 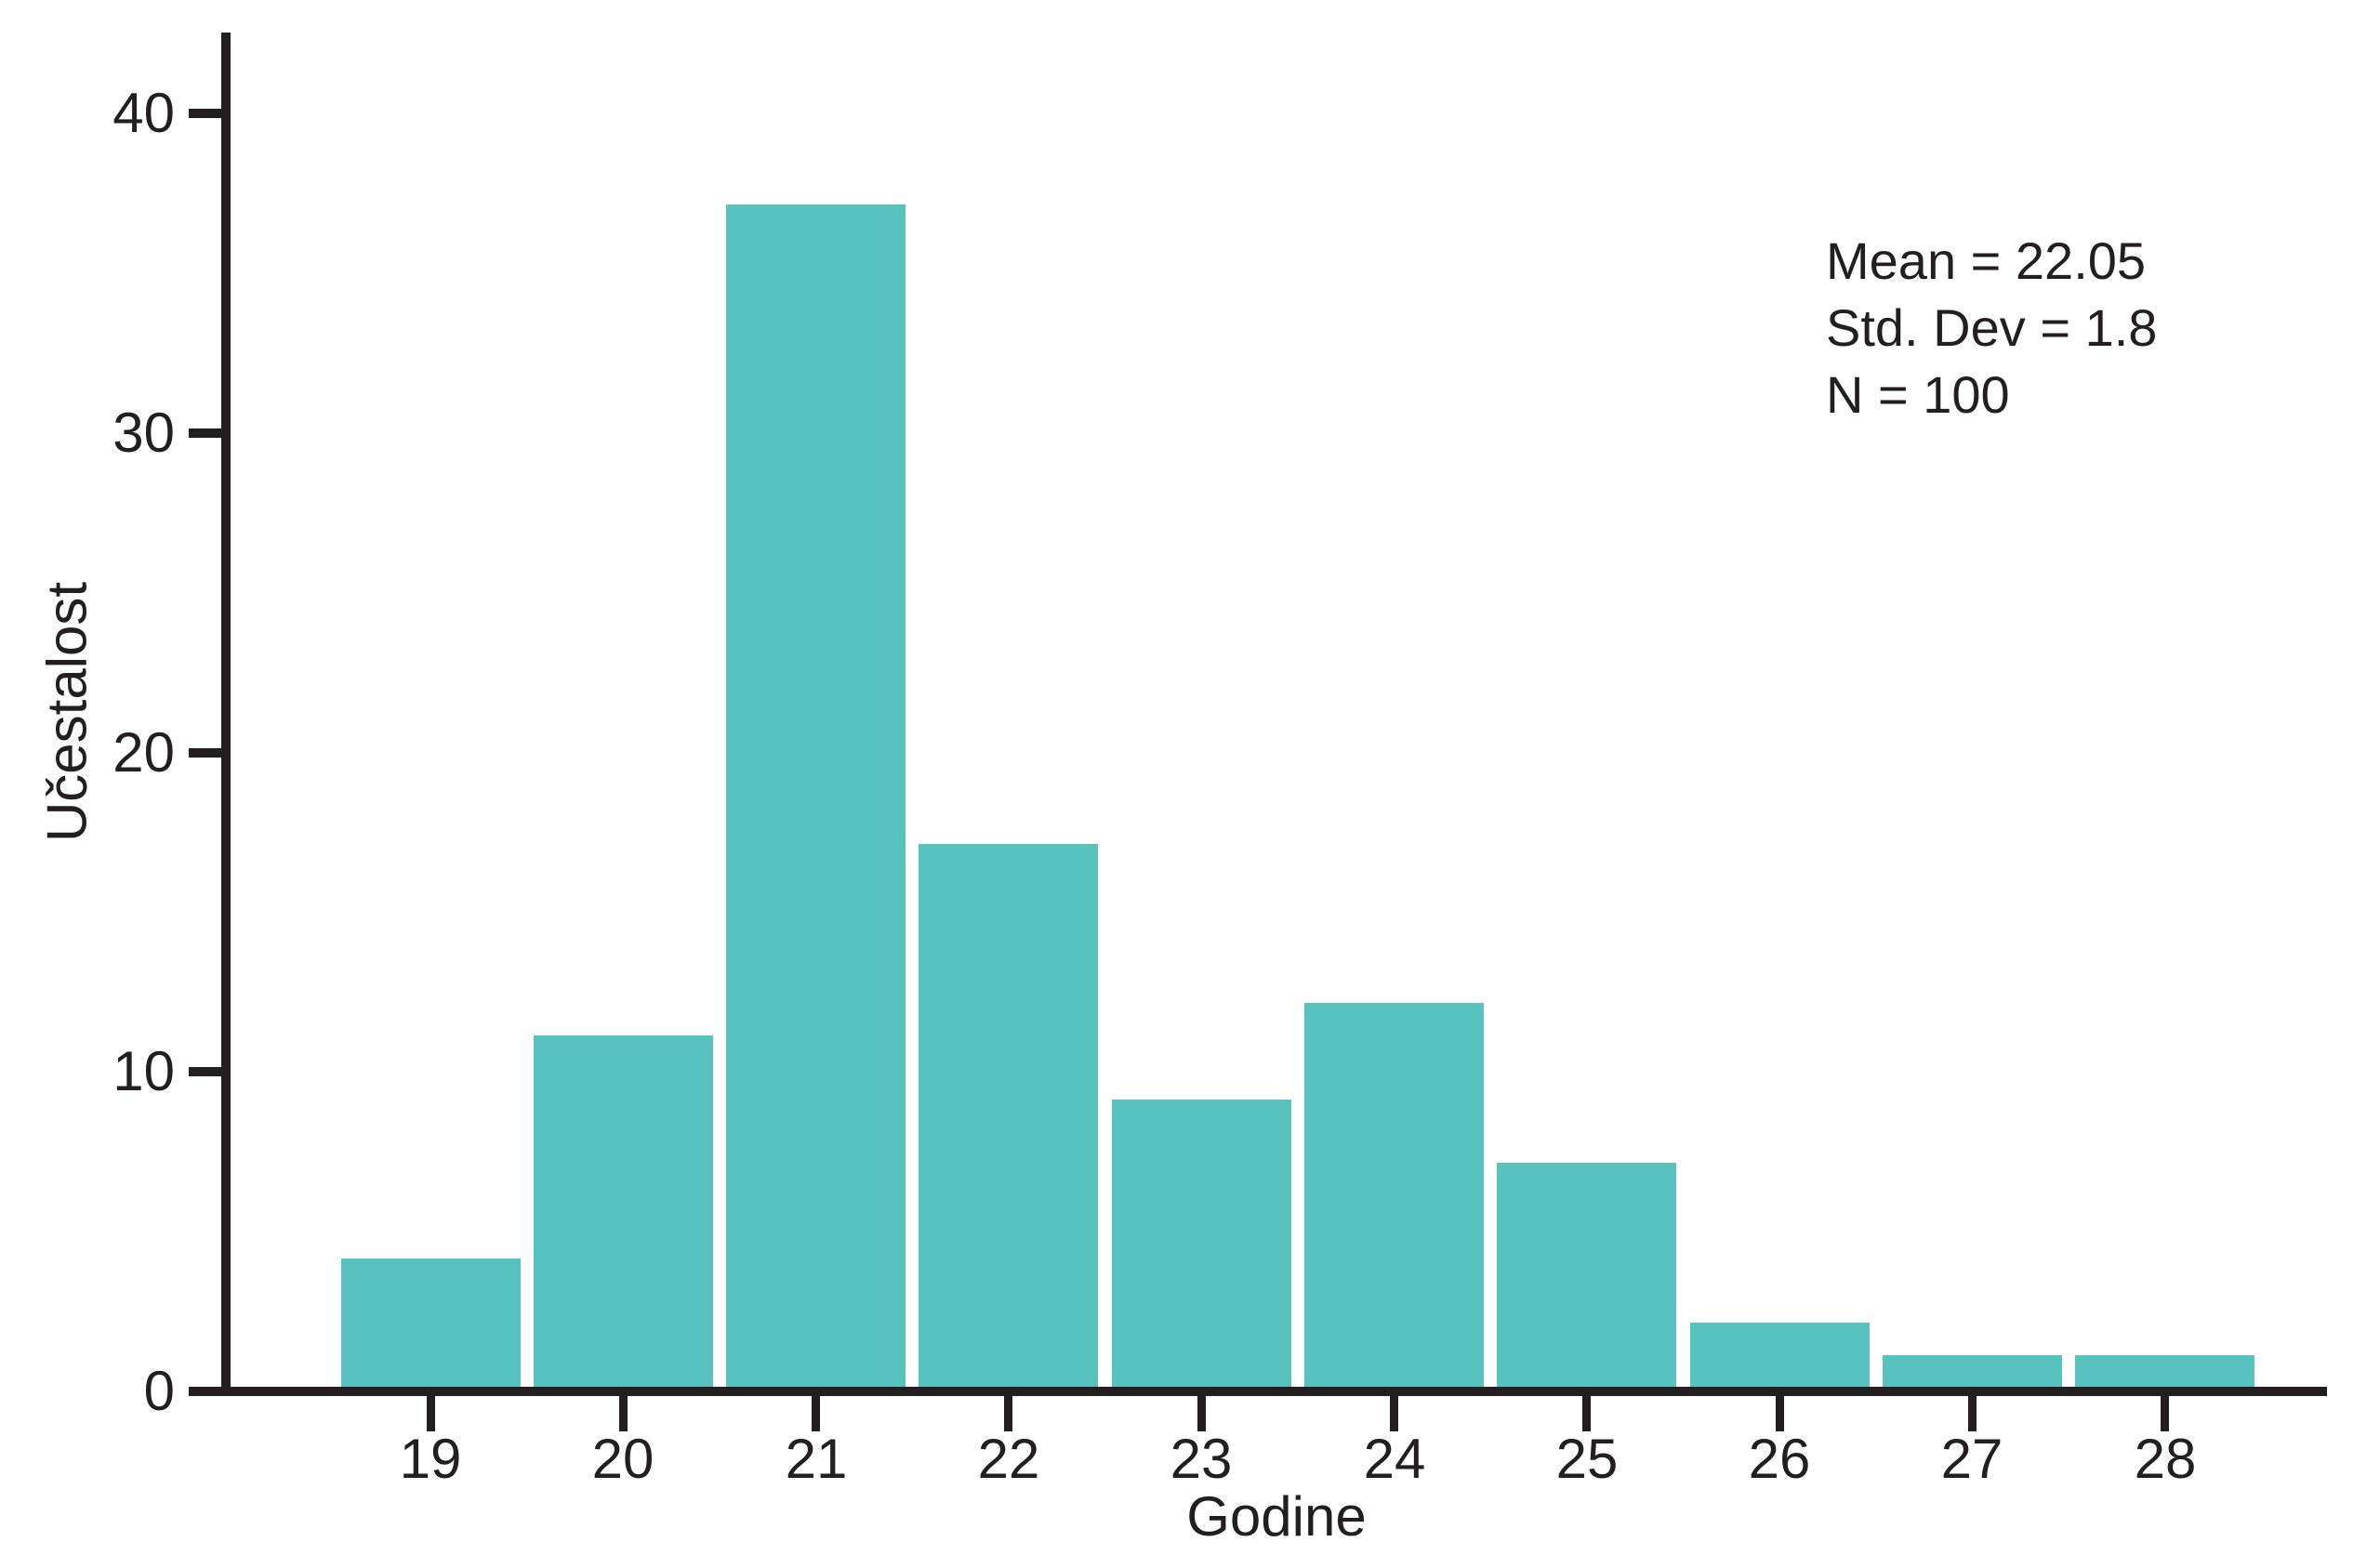 I want to click on x-tick-label-27: 27, so click(x=1971, y=1459).